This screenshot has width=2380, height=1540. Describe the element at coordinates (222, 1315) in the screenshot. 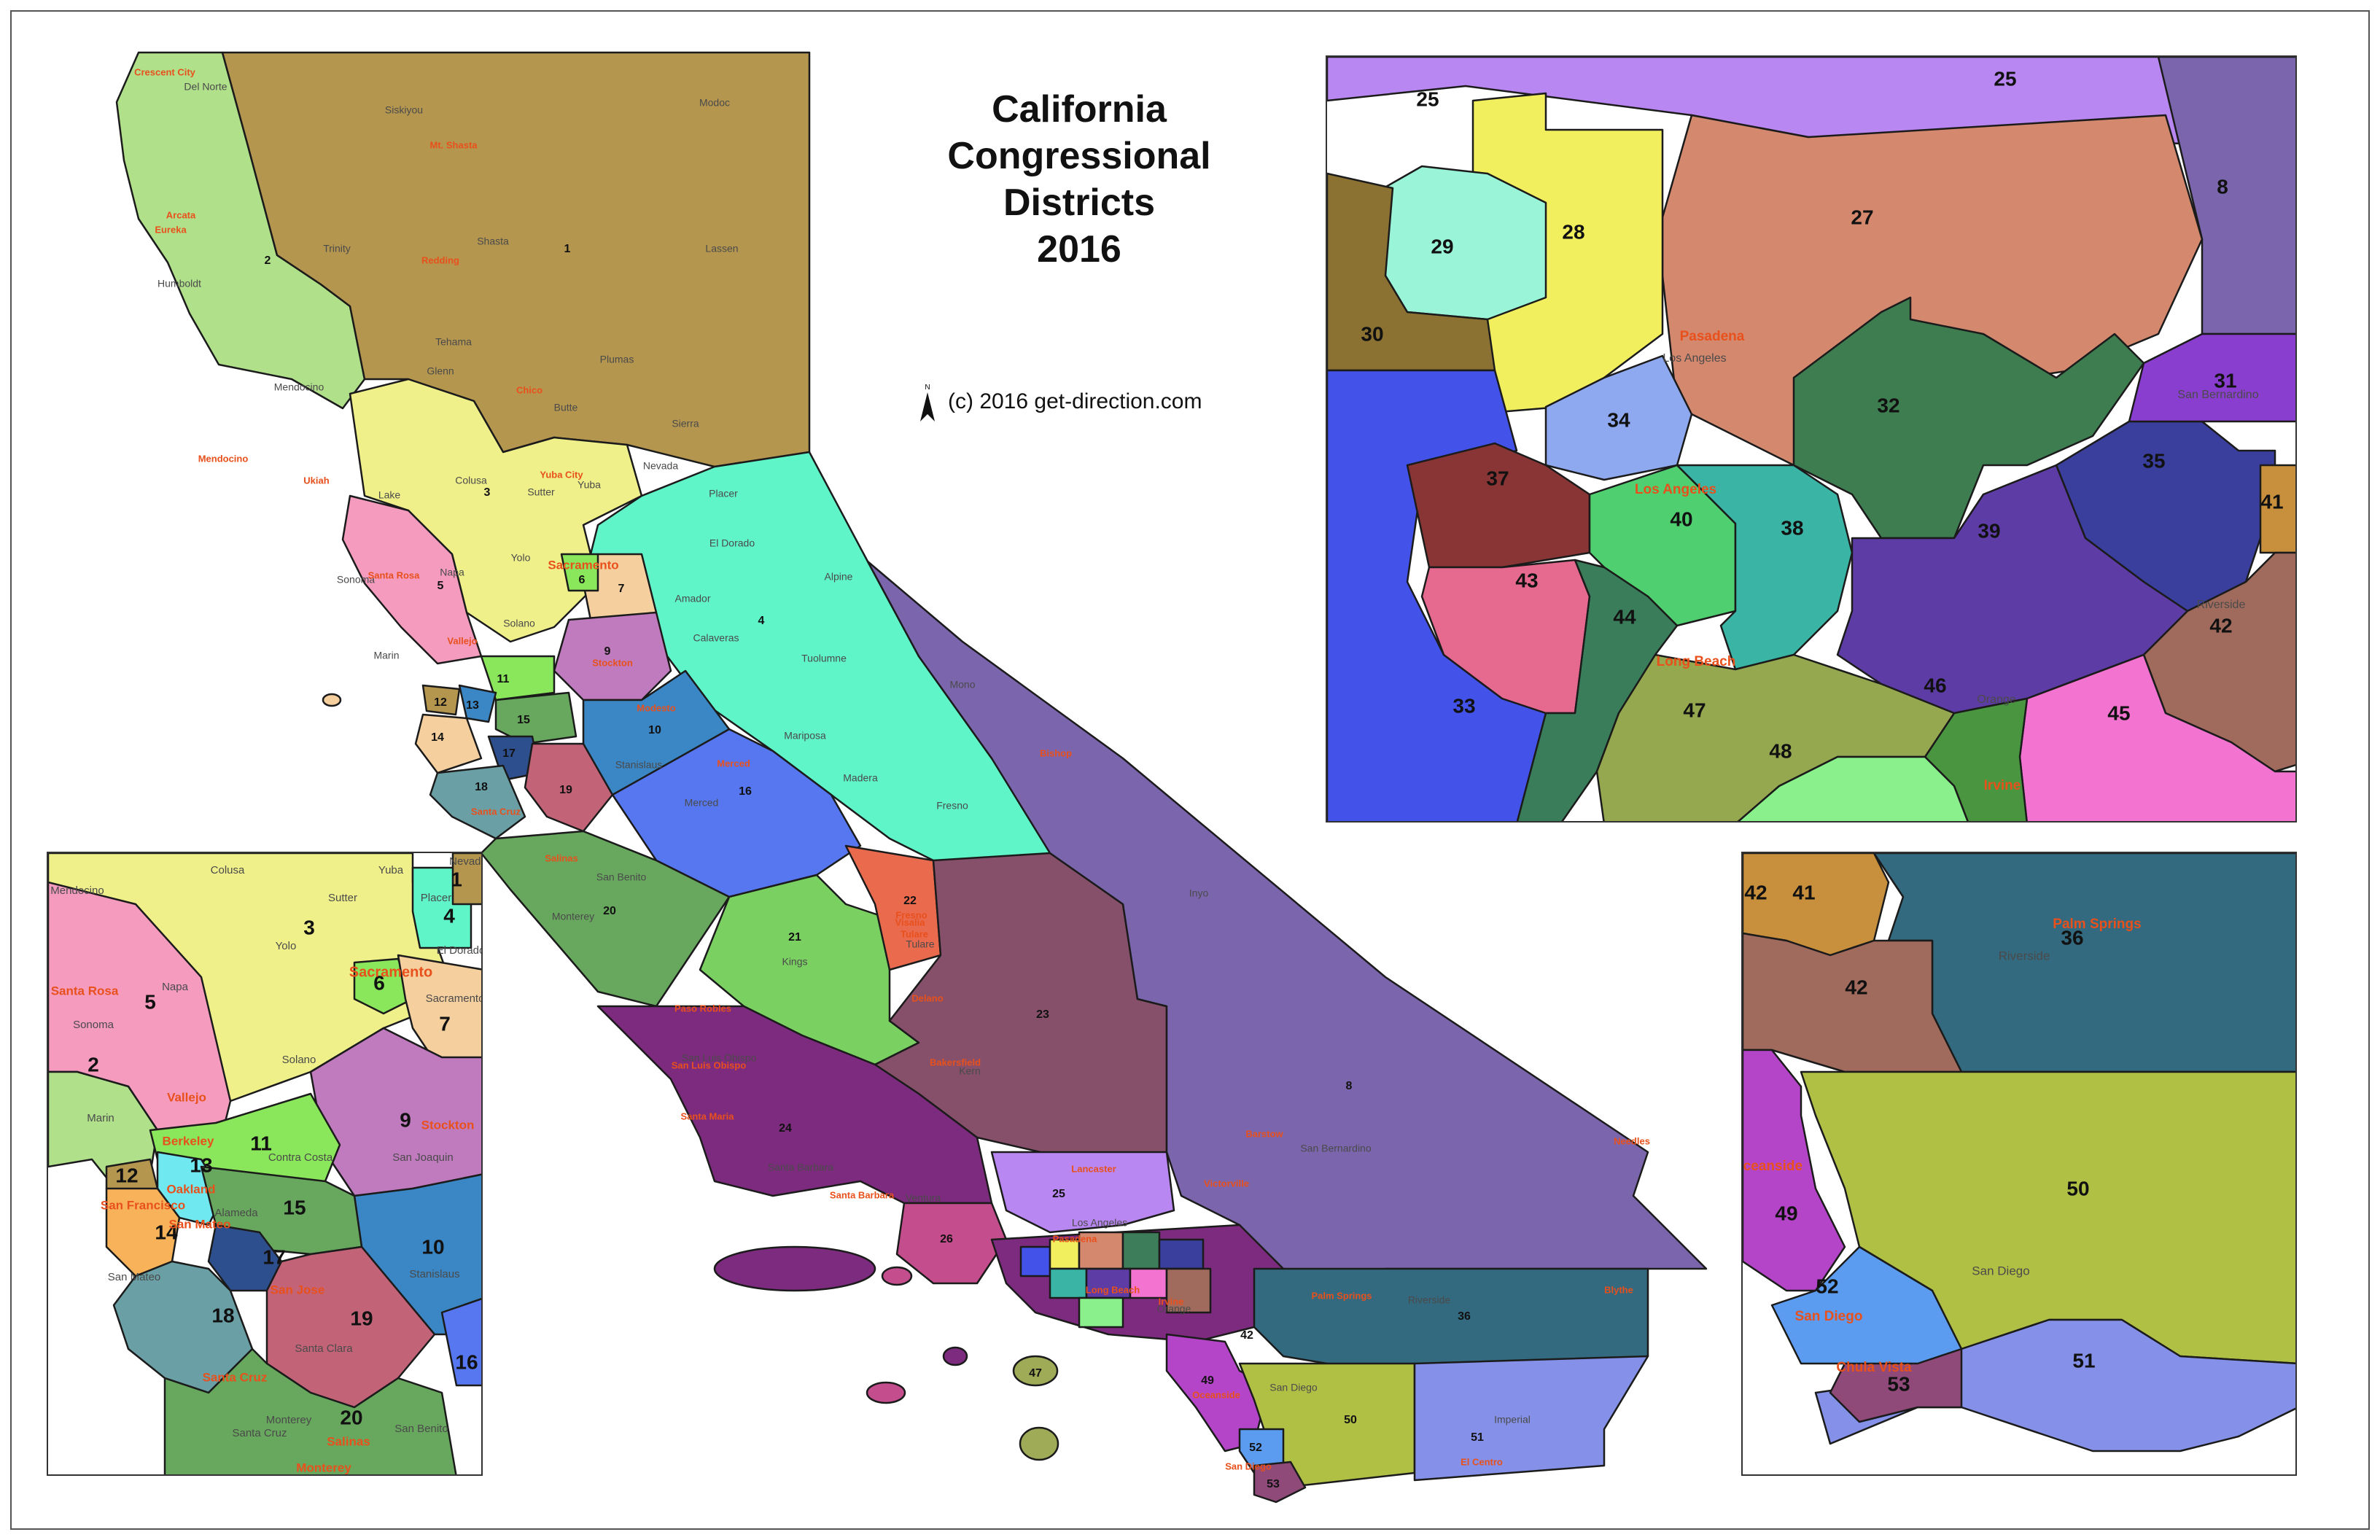

I see `label: 18` at that location.